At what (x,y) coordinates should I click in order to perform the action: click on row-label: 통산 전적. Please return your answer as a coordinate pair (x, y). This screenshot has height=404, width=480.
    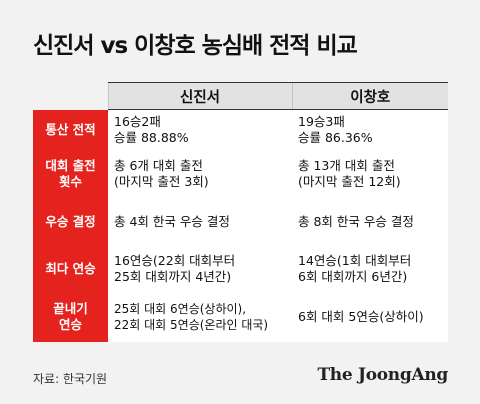
    Looking at the image, I should click on (70, 129).